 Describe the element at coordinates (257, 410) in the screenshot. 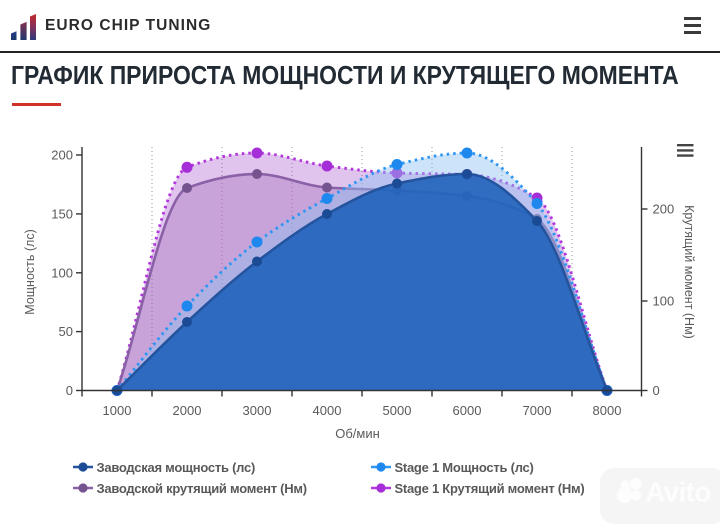

I see `svg-text: 3000` at that location.